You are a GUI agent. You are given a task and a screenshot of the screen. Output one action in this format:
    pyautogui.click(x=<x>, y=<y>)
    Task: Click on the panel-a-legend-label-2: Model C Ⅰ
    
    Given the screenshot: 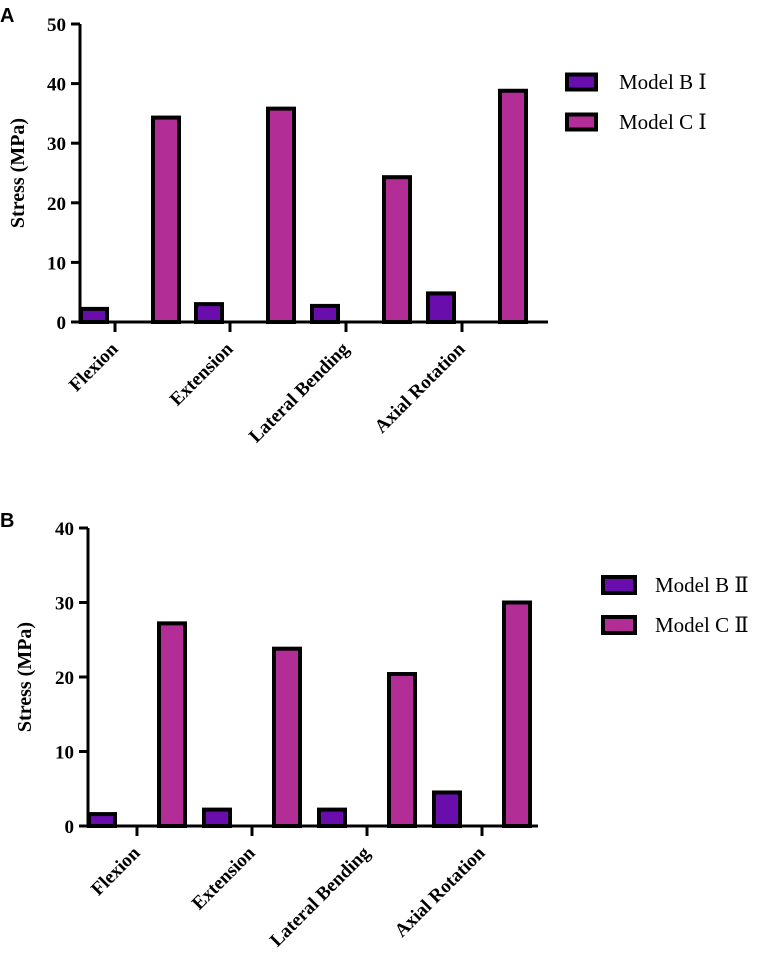 What is the action you would take?
    pyautogui.click(x=663, y=122)
    